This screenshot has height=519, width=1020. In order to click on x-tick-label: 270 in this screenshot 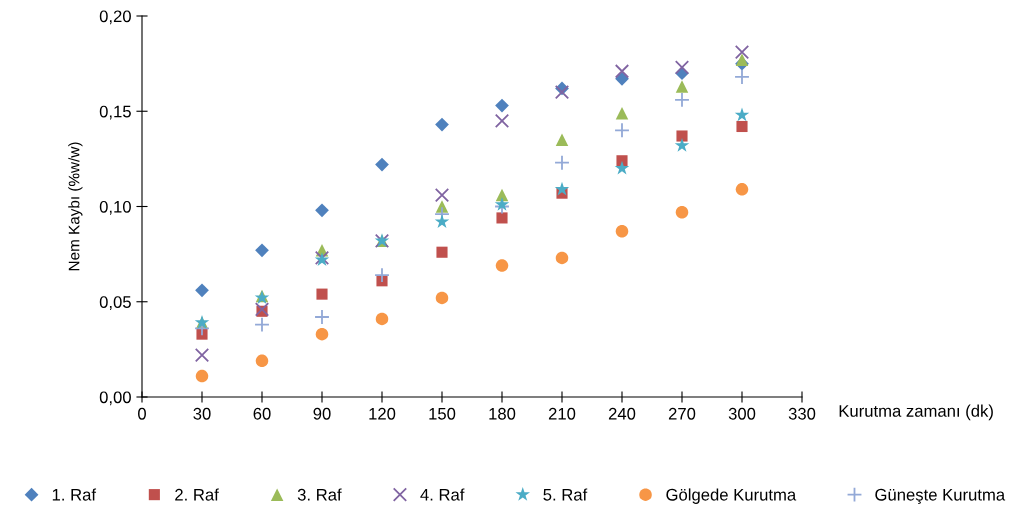, I will do `click(682, 413)`.